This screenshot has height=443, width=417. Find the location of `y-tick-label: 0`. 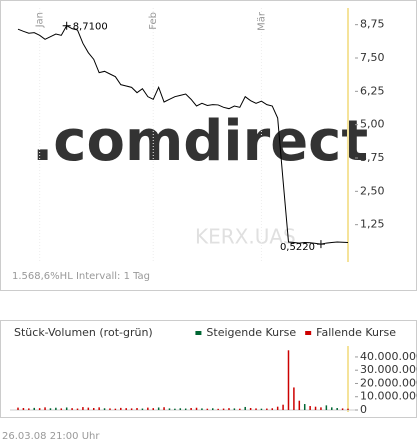

y-tick-label: 0 is located at coordinates (363, 409).